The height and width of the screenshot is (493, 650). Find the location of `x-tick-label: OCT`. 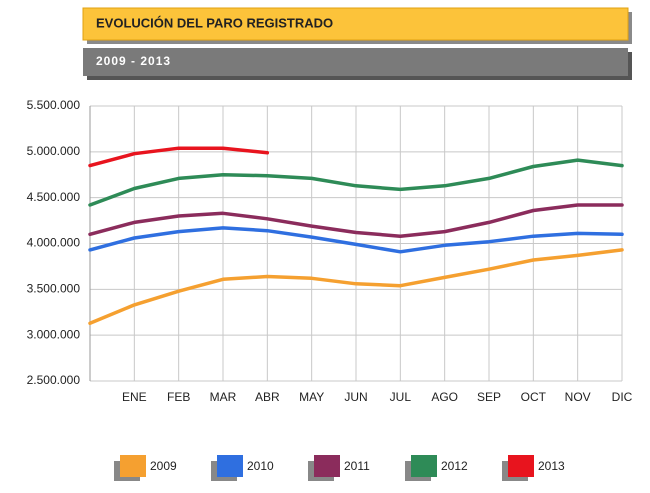

x-tick-label: OCT is located at coordinates (534, 397).